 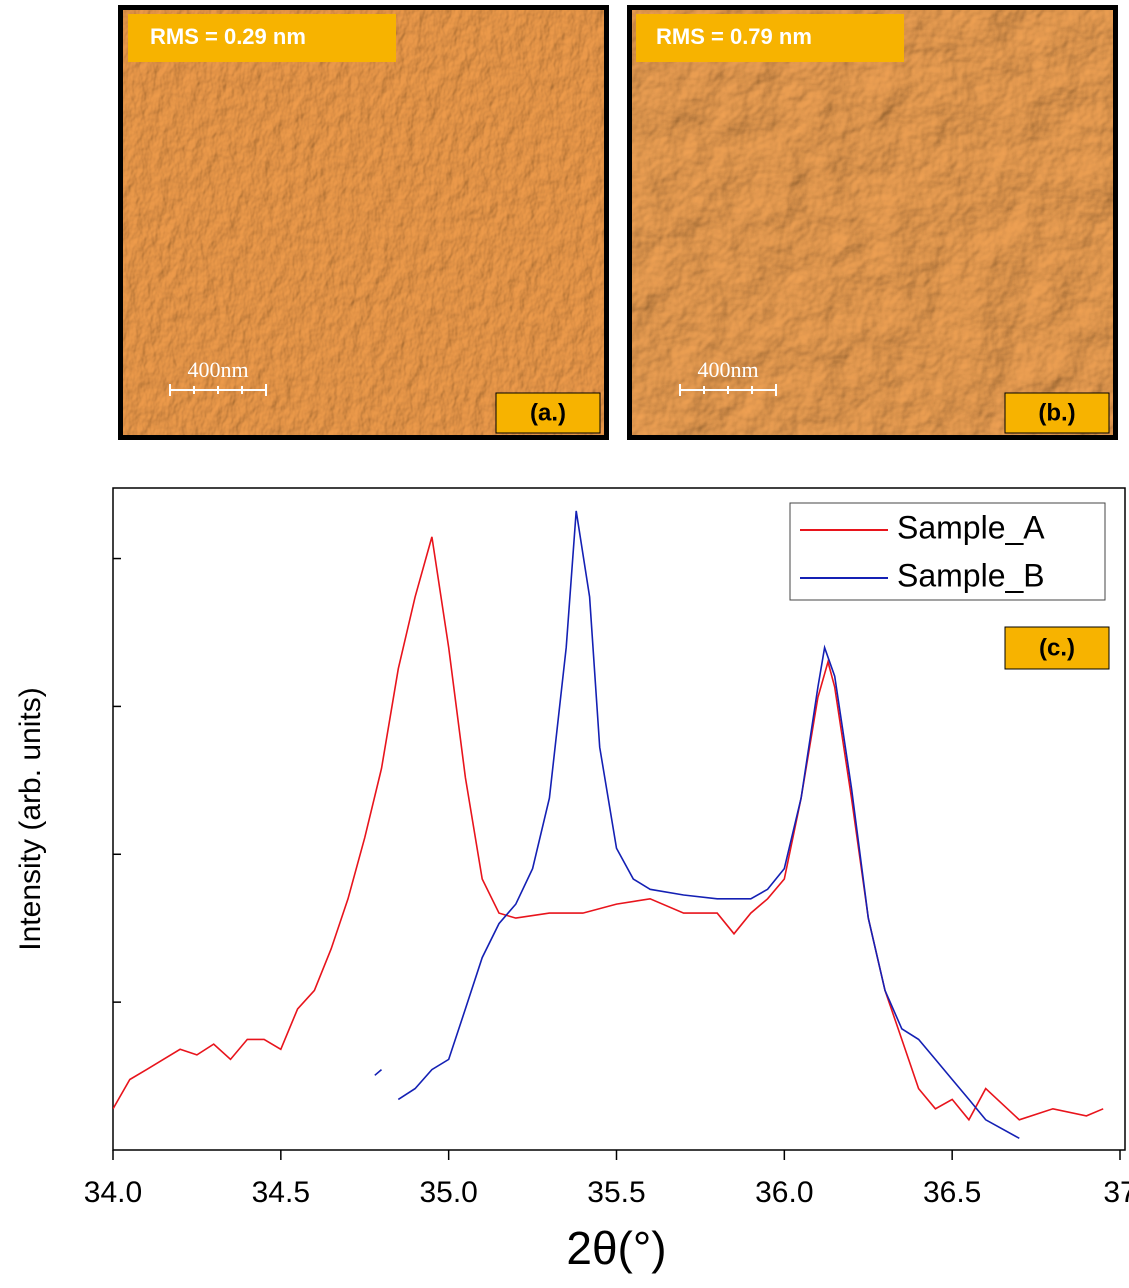 What do you see at coordinates (616, 1248) in the screenshot?
I see `x-axis-label: 2θ(°)` at bounding box center [616, 1248].